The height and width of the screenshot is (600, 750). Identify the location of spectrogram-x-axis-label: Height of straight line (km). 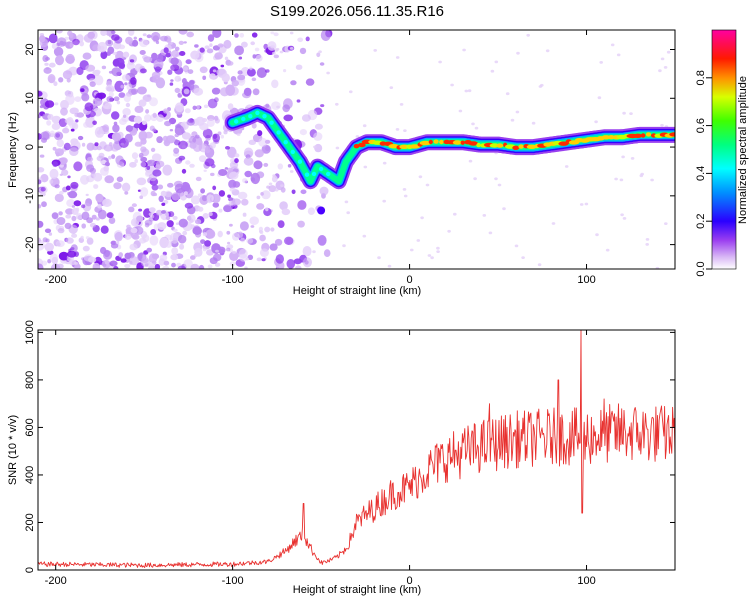
(357, 291).